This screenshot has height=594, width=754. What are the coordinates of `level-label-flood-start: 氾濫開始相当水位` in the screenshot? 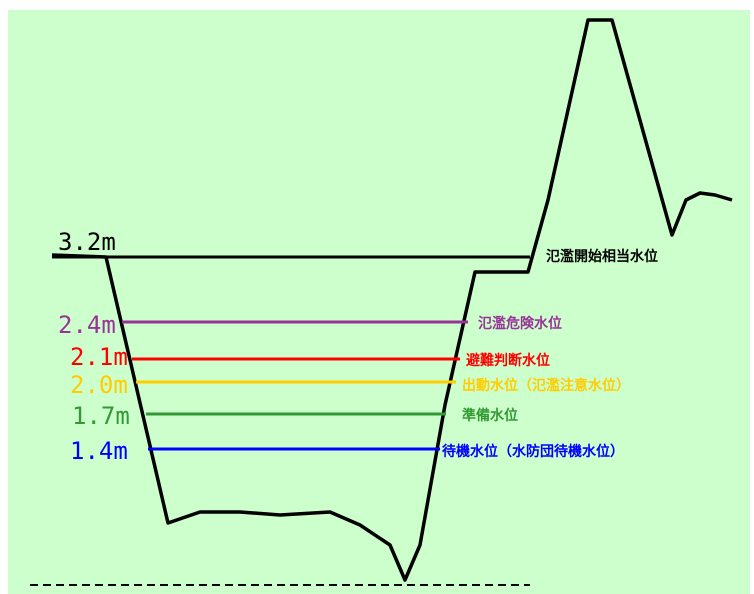 It's located at (602, 256).